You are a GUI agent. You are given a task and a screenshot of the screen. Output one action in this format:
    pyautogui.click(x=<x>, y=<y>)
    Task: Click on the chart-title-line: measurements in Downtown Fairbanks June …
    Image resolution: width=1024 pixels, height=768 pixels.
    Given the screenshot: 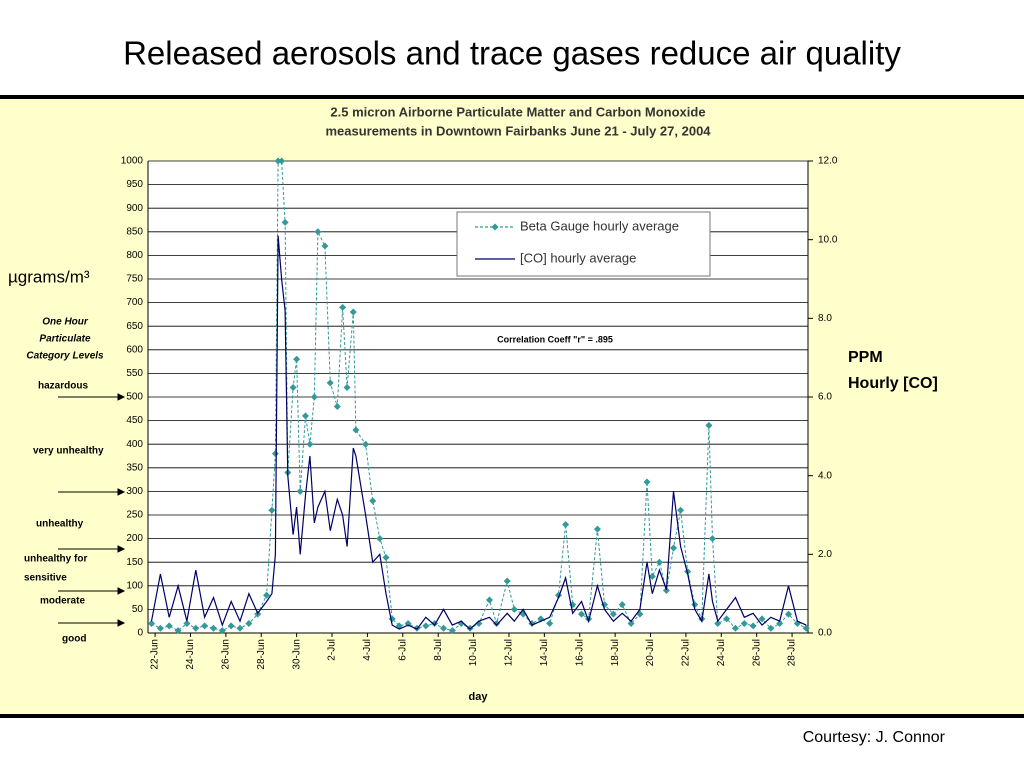 What is the action you would take?
    pyautogui.click(x=518, y=130)
    